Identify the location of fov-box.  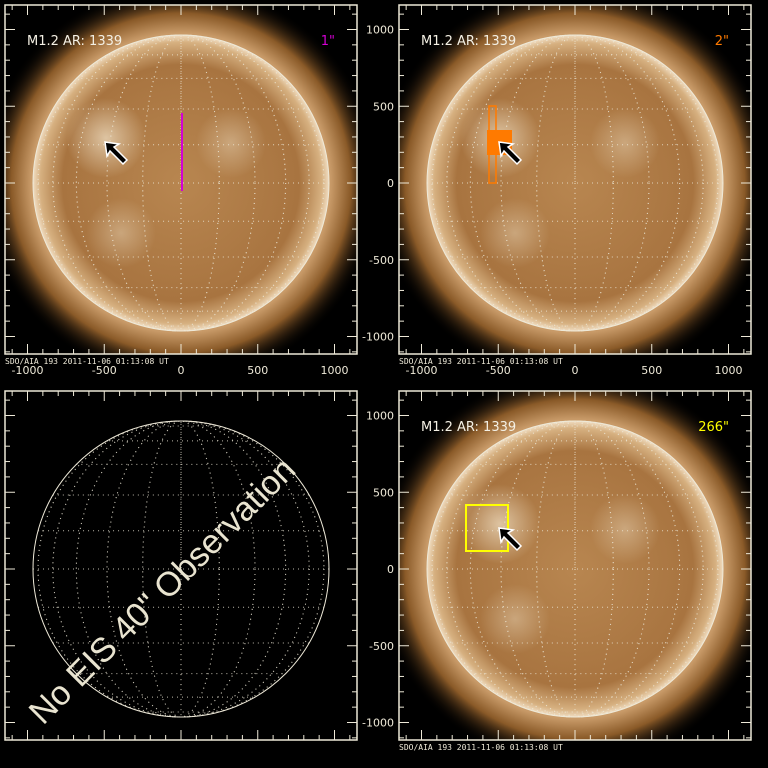
(487, 528).